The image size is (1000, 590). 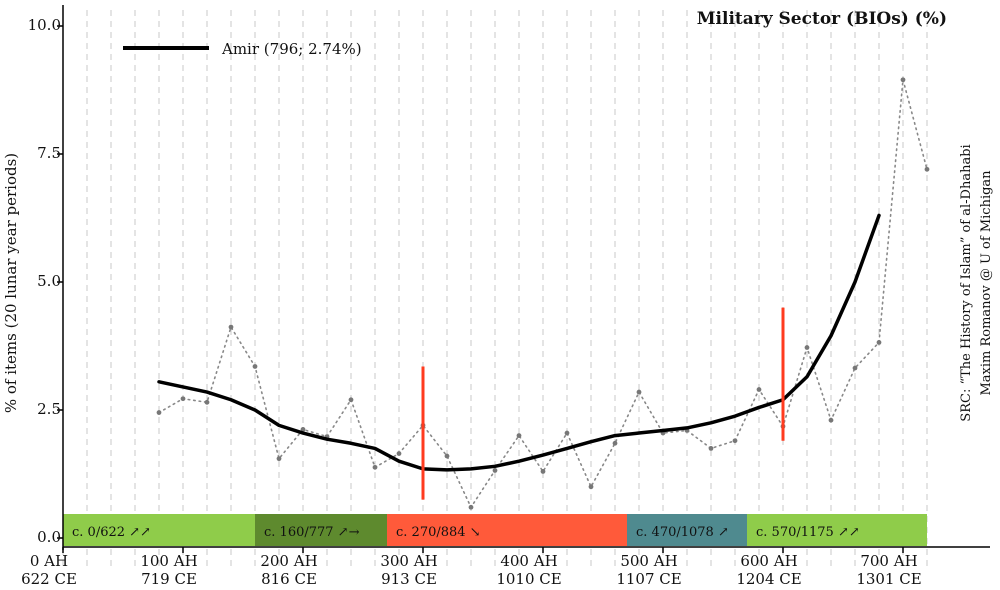 I want to click on x-tick-label-ce: 1204 CE, so click(x=768, y=579).